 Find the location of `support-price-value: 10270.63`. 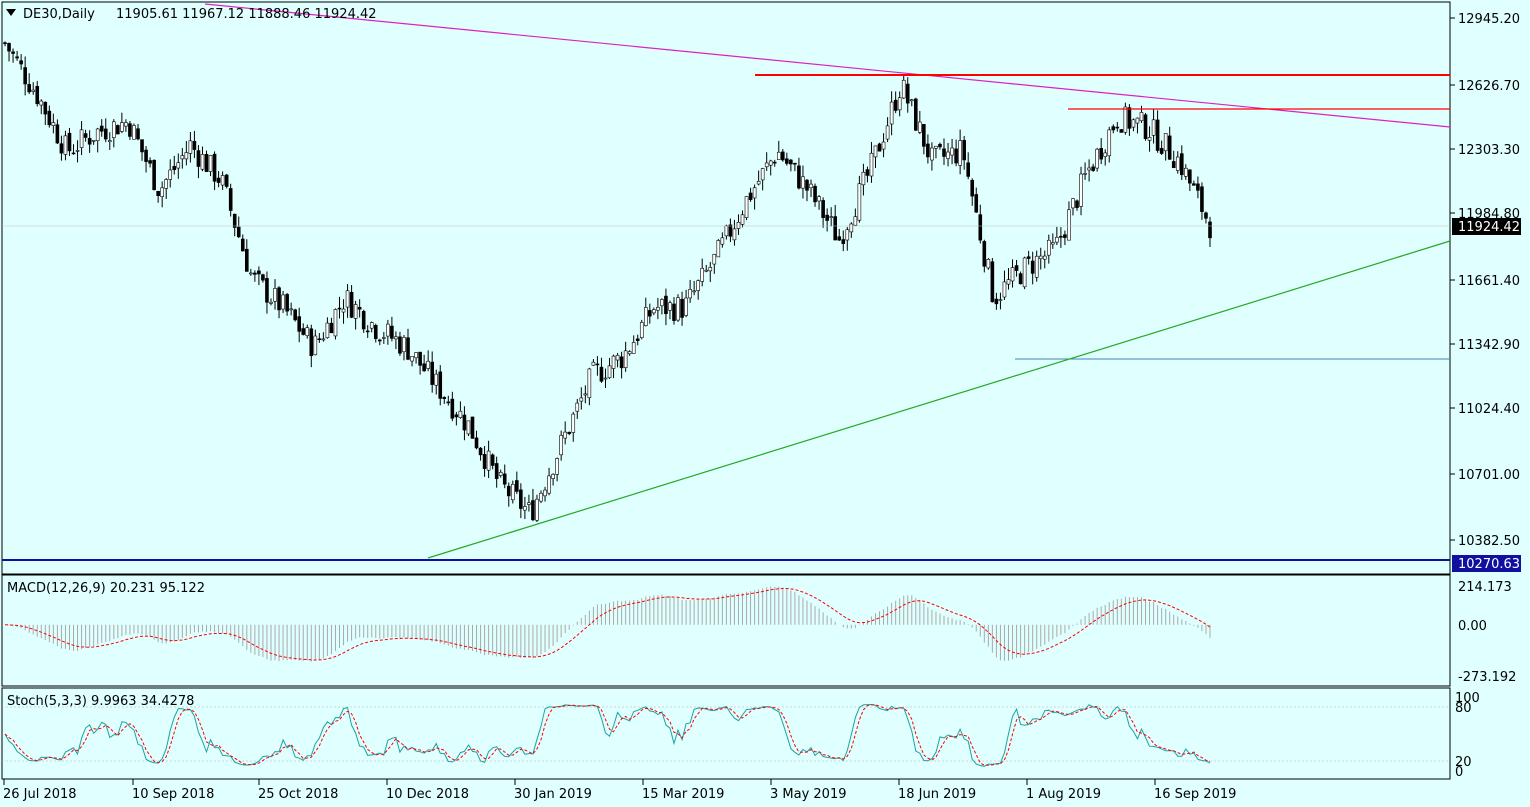

support-price-value: 10270.63 is located at coordinates (1489, 564).